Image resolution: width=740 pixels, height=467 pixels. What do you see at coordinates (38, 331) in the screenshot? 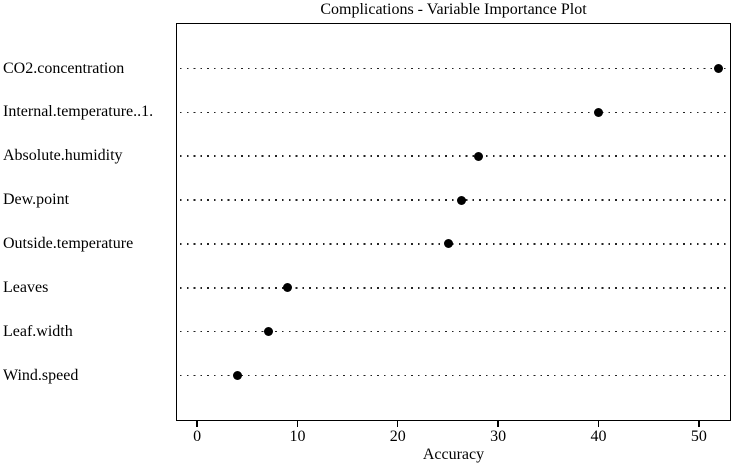
I see `category-label: Leaf.width` at bounding box center [38, 331].